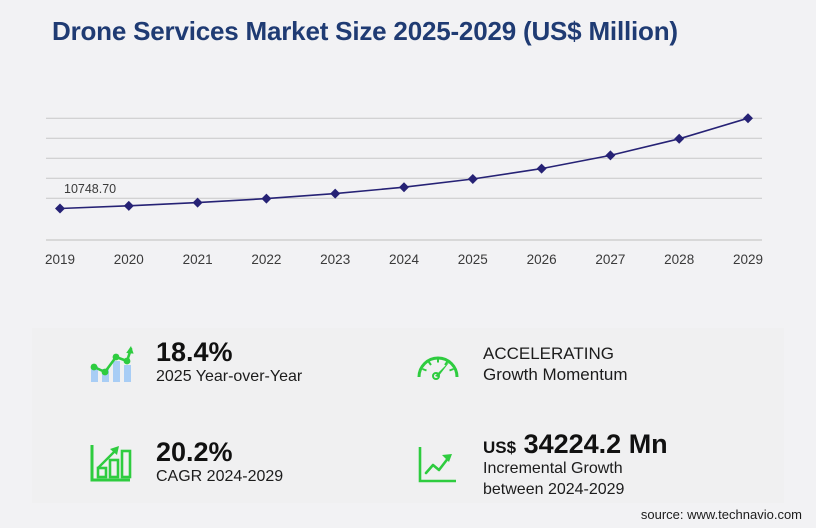  Describe the element at coordinates (194, 352) in the screenshot. I see `kpi-value: 18.4%` at that location.